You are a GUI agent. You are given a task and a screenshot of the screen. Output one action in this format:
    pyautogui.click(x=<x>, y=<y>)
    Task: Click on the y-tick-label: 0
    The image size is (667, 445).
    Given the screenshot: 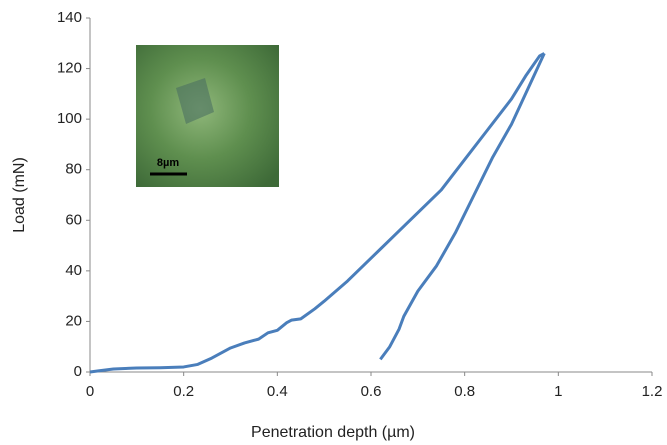 What is the action you would take?
    pyautogui.click(x=78, y=371)
    